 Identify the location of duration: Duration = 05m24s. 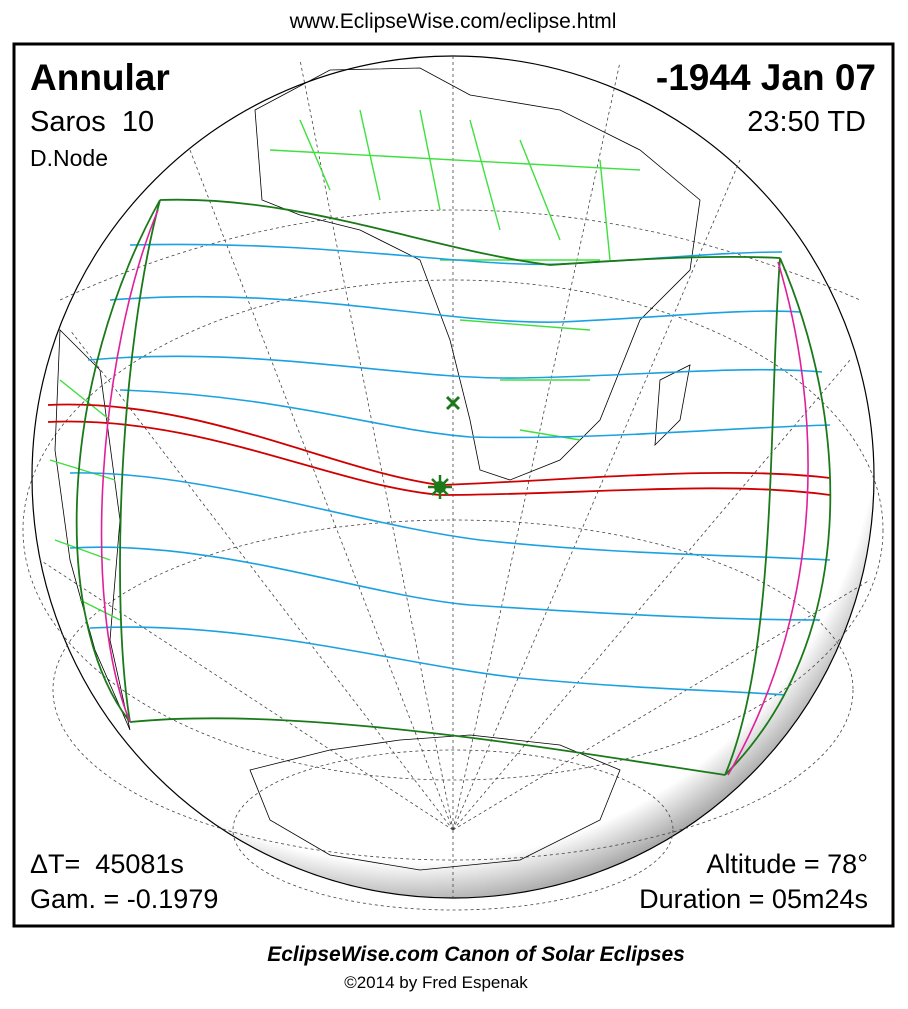
(753, 899).